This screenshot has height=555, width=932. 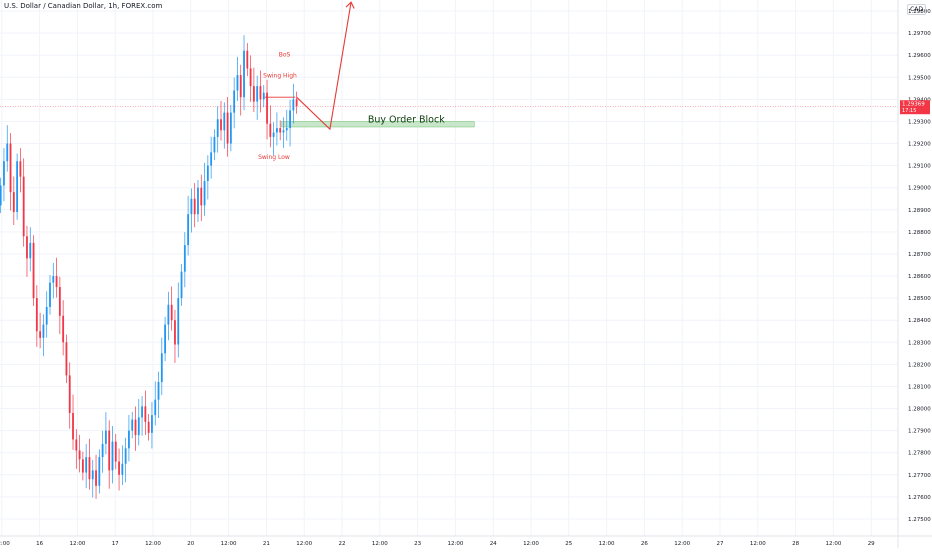 What do you see at coordinates (324, 66) in the screenshot?
I see `projection-path` at bounding box center [324, 66].